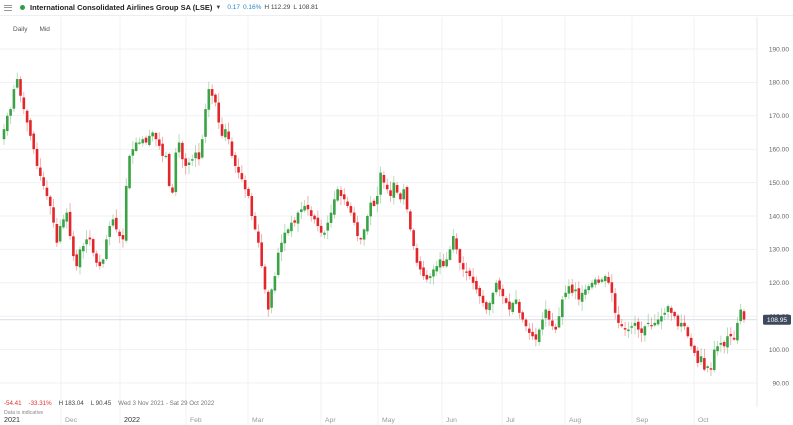 Image resolution: width=793 pixels, height=425 pixels. Describe the element at coordinates (258, 420) in the screenshot. I see `x-axis-label: Mar` at that location.